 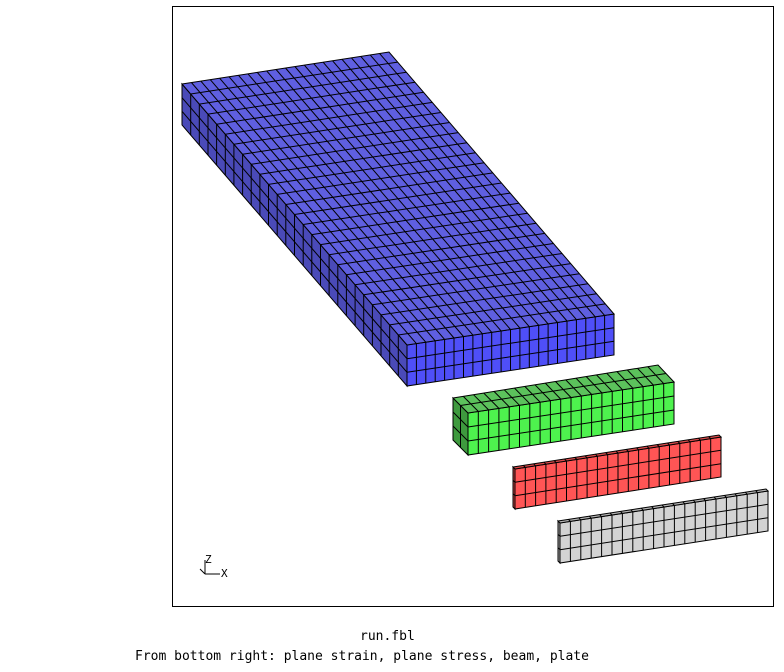 I want to click on plane-stress-mesh, so click(x=617, y=472).